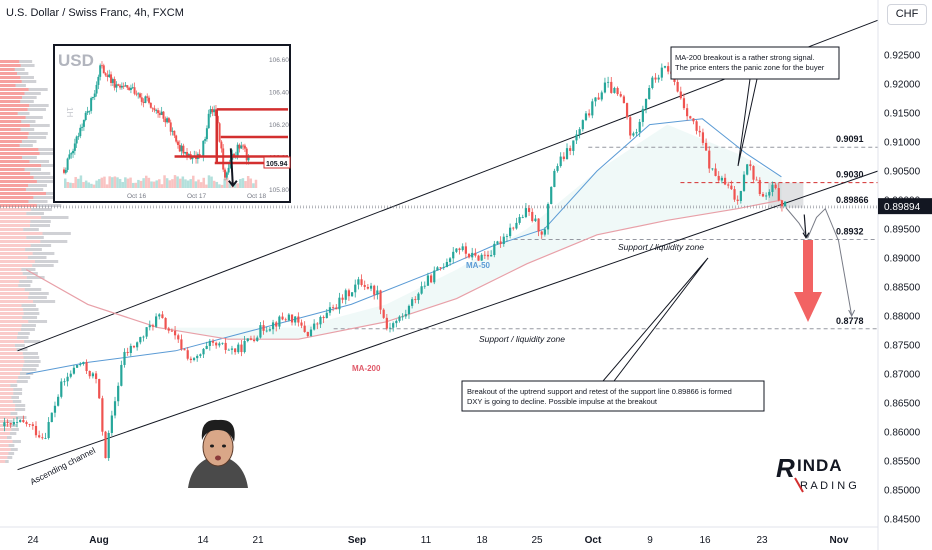 The height and width of the screenshot is (550, 932). Describe the element at coordinates (907, 14) in the screenshot. I see `currency-button: CHF` at that location.